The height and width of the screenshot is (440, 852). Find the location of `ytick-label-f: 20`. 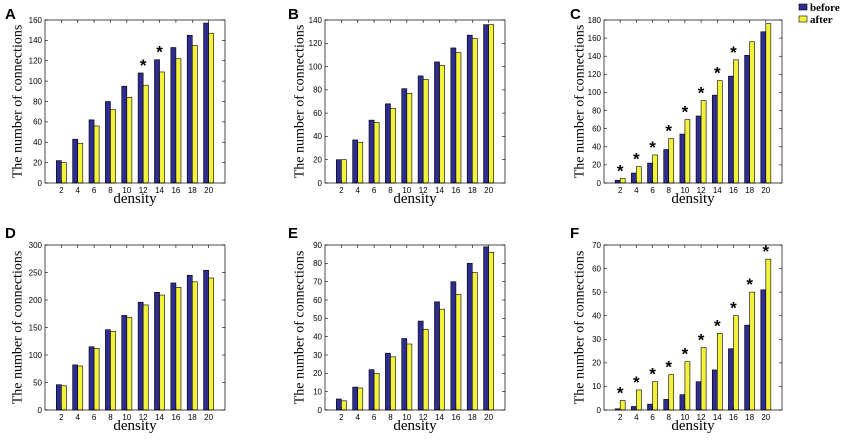

ytick-label-f: 20 is located at coordinates (596, 363).